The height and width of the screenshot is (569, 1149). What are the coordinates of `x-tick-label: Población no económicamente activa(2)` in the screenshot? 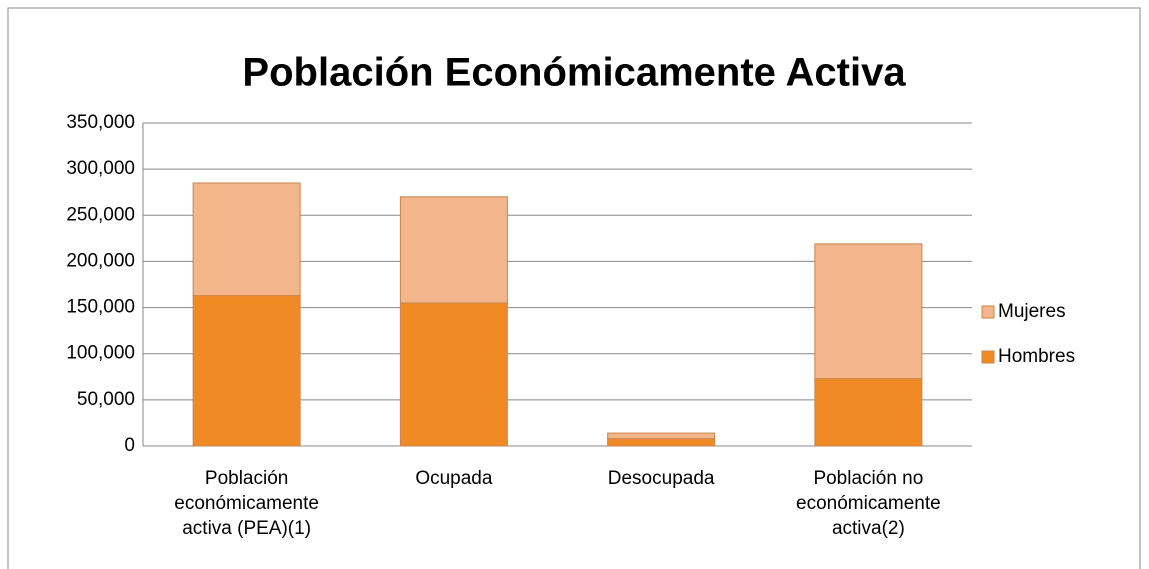 It's located at (868, 503).